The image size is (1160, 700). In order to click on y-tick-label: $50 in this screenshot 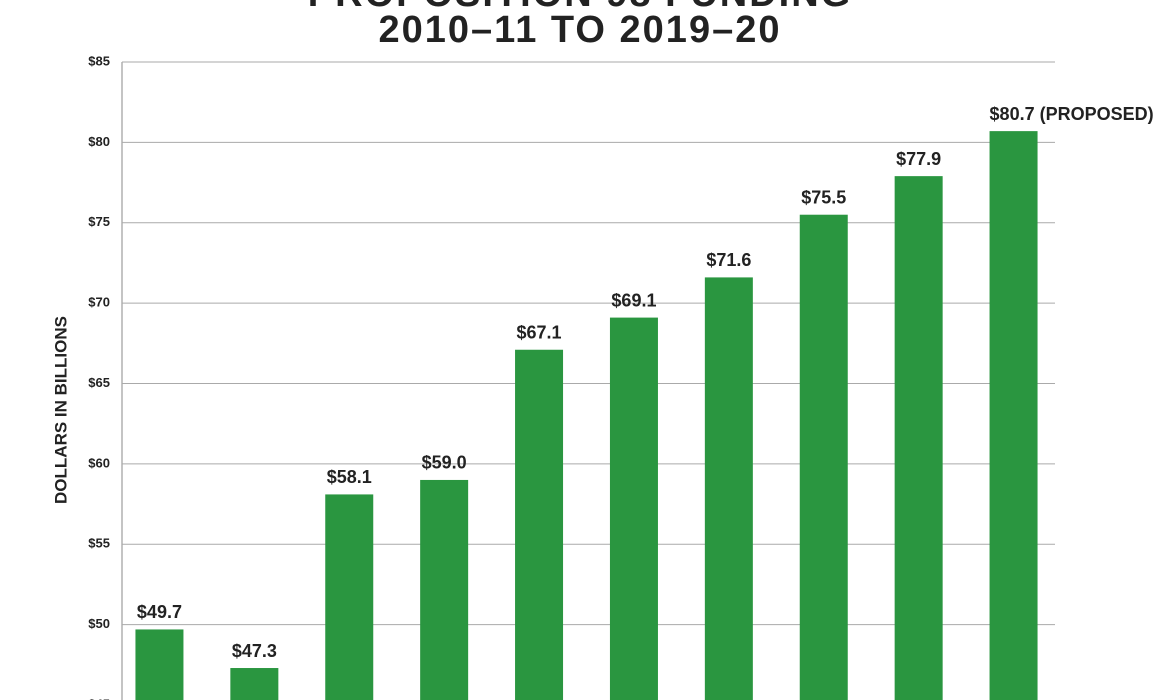, I will do `click(99, 623)`.